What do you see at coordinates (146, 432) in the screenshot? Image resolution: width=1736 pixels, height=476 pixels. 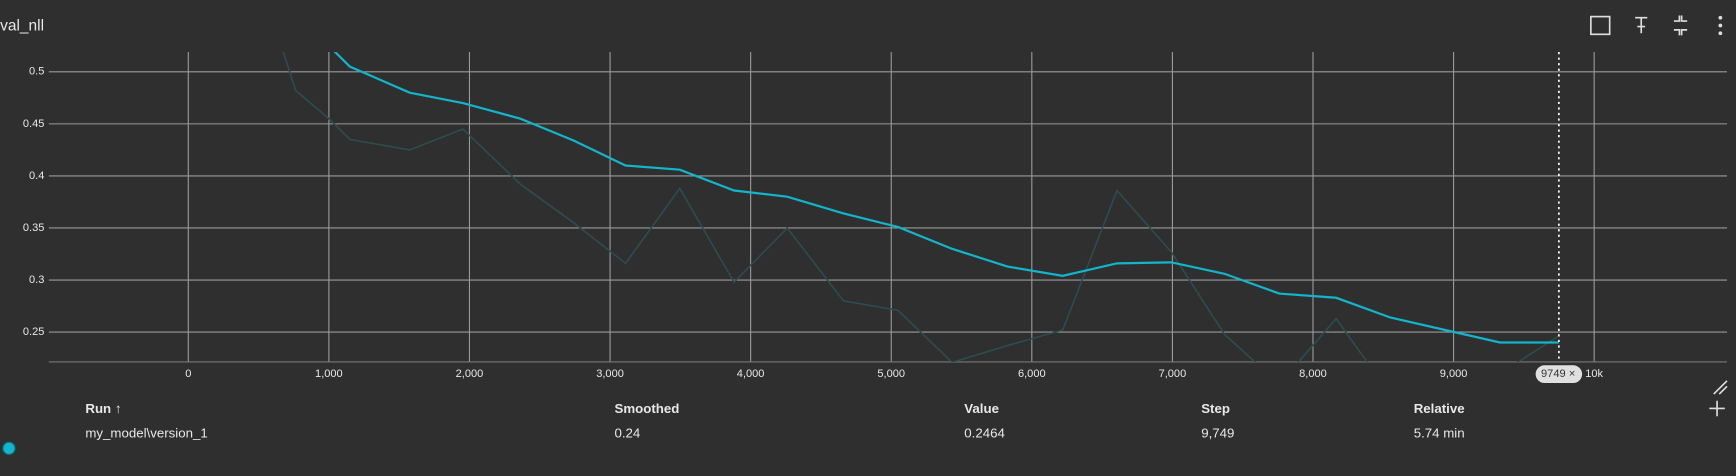 I see `table-cell: my_model\version_1` at bounding box center [146, 432].